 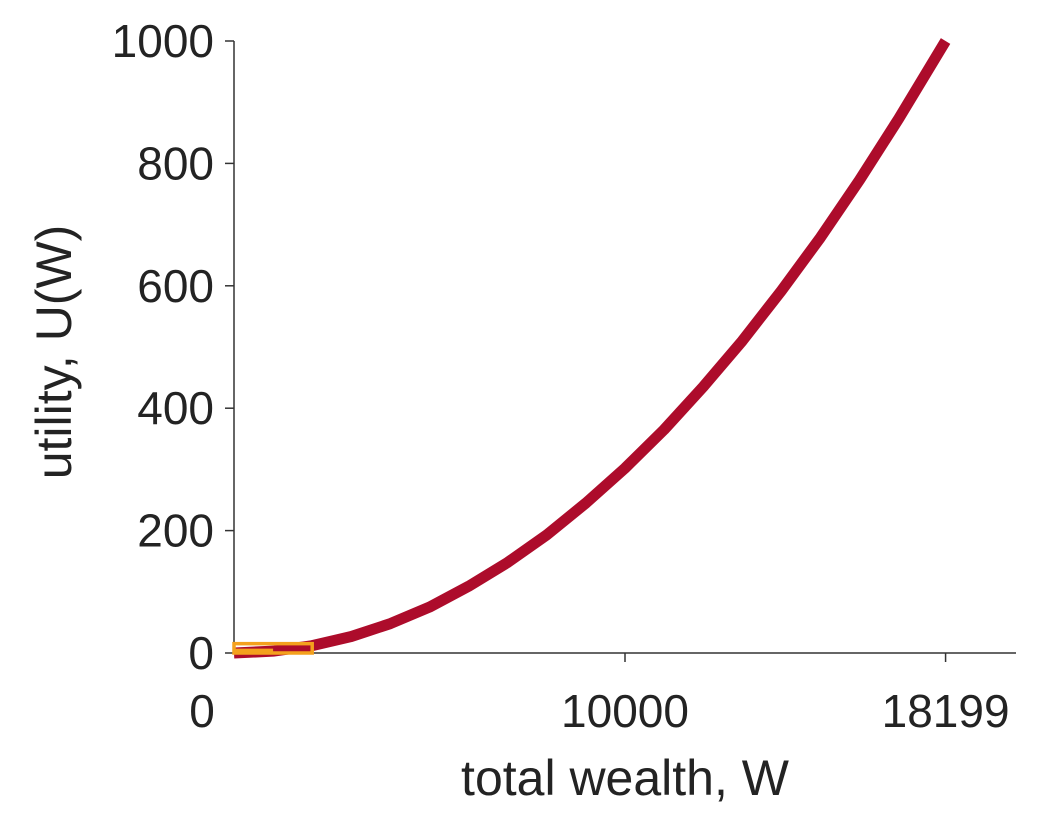 I want to click on y-tick-label: 400, so click(x=175, y=408).